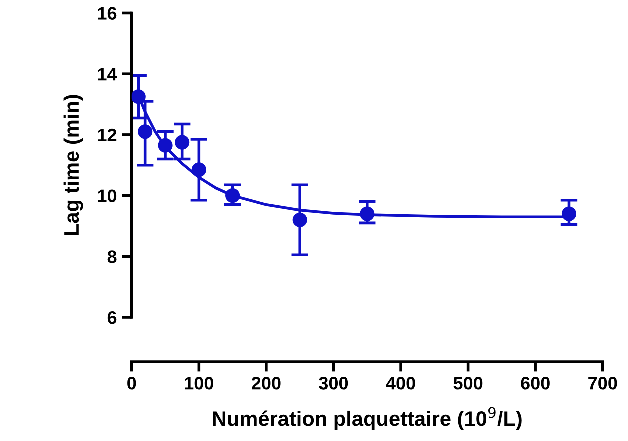 Image resolution: width=628 pixels, height=441 pixels. What do you see at coordinates (107, 196) in the screenshot?
I see `y-tick-label: 10` at bounding box center [107, 196].